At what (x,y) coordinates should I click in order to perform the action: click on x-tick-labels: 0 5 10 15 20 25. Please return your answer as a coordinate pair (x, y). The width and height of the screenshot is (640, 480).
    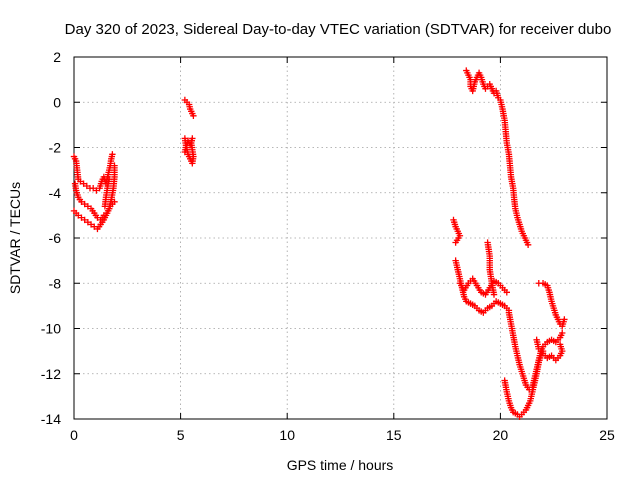
    Looking at the image, I should click on (342, 435).